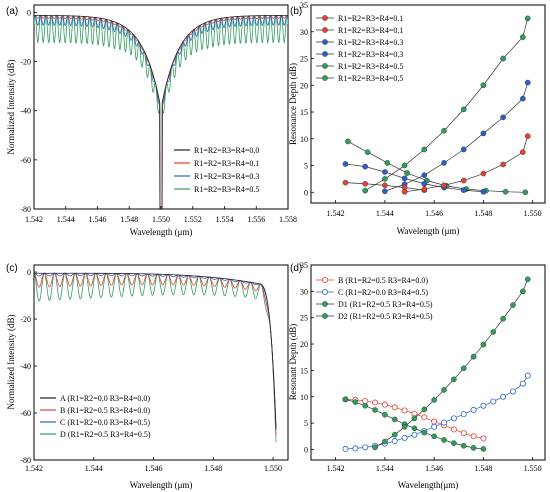 This screenshot has height=492, width=550. Describe the element at coordinates (306, 166) in the screenshot. I see `y-tick-label: 5` at that location.